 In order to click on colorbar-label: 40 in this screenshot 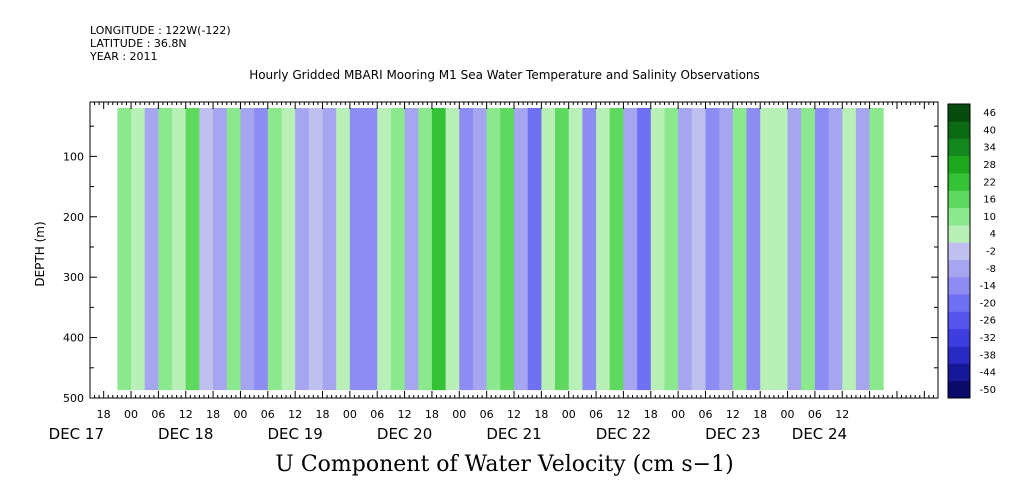, I will do `click(989, 130)`.